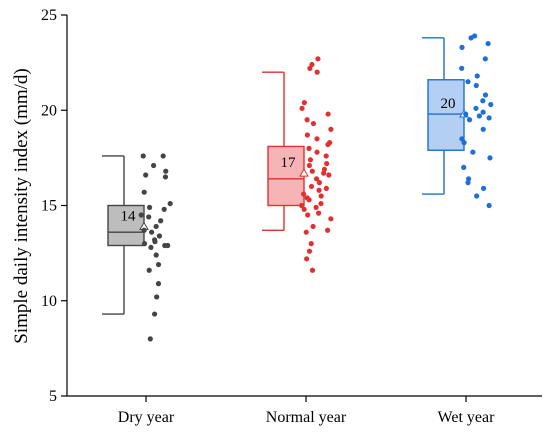  I want to click on x-tick-label: Dry year, so click(146, 417).